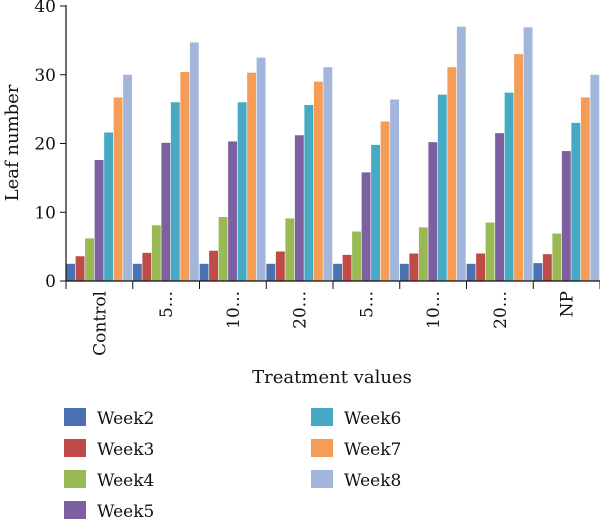  I want to click on legend-swatch-week8, so click(322, 479).